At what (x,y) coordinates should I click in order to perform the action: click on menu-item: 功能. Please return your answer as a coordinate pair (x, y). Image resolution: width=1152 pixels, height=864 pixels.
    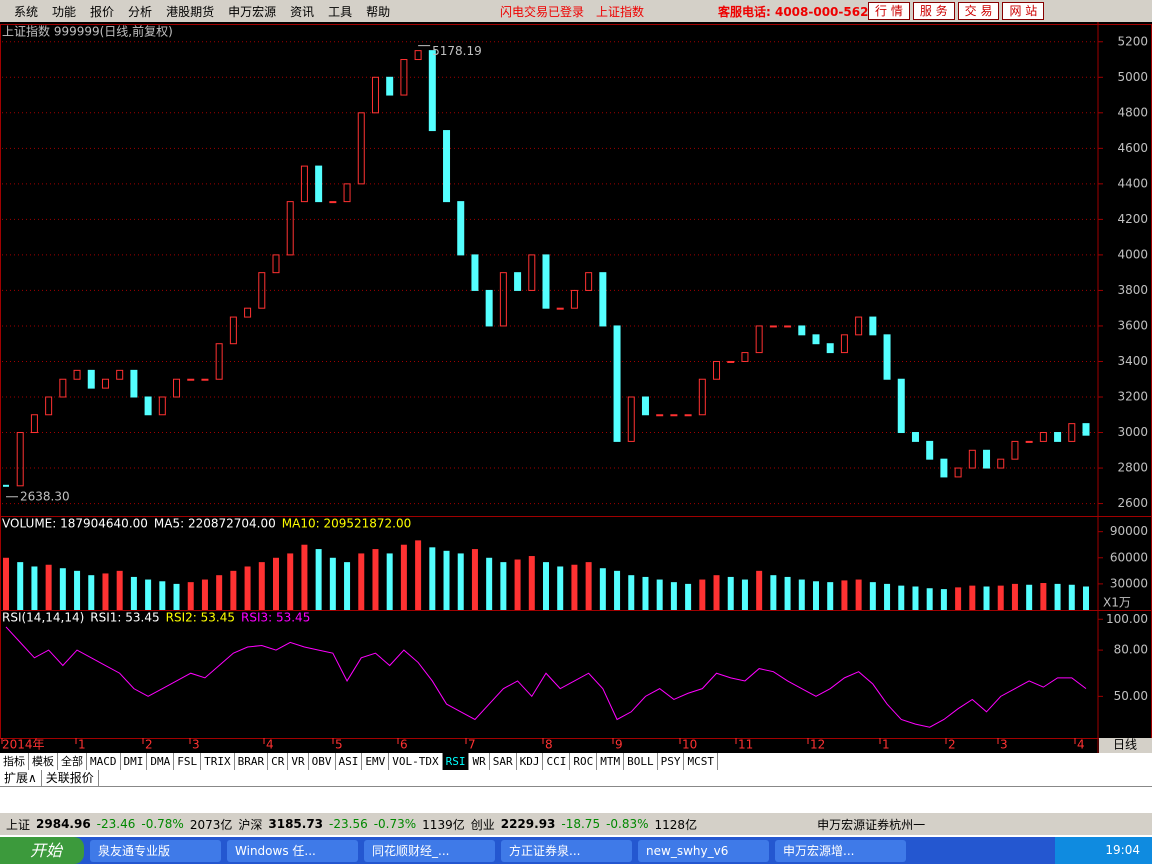
    Looking at the image, I should click on (64, 11).